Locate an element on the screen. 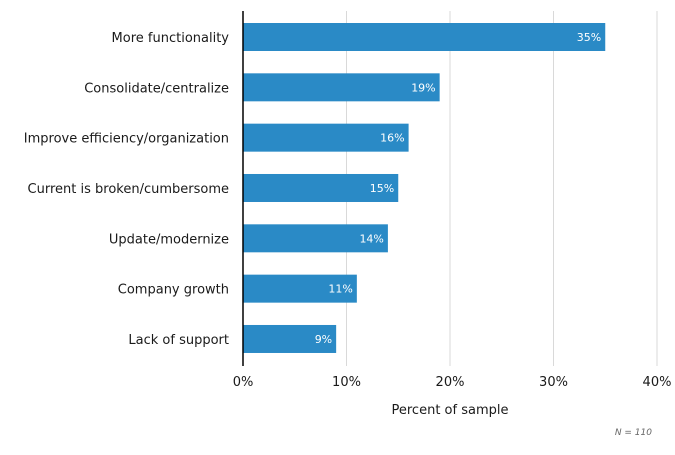  category-label: More functionality is located at coordinates (171, 38).